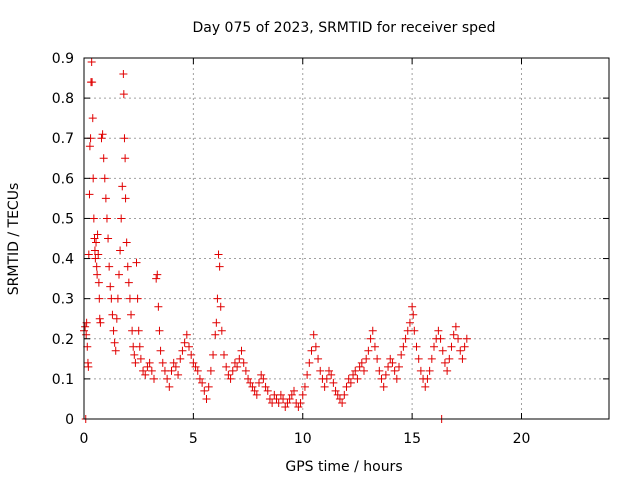  What do you see at coordinates (69, 420) in the screenshot?
I see `y-tick-label: 0` at bounding box center [69, 420].